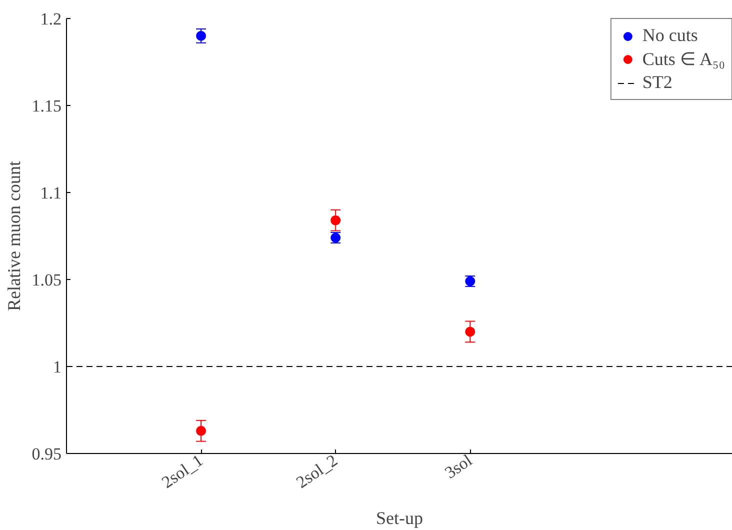 This screenshot has height=530, width=732. Describe the element at coordinates (51, 193) in the screenshot. I see `y-tick-label: 1.1` at that location.